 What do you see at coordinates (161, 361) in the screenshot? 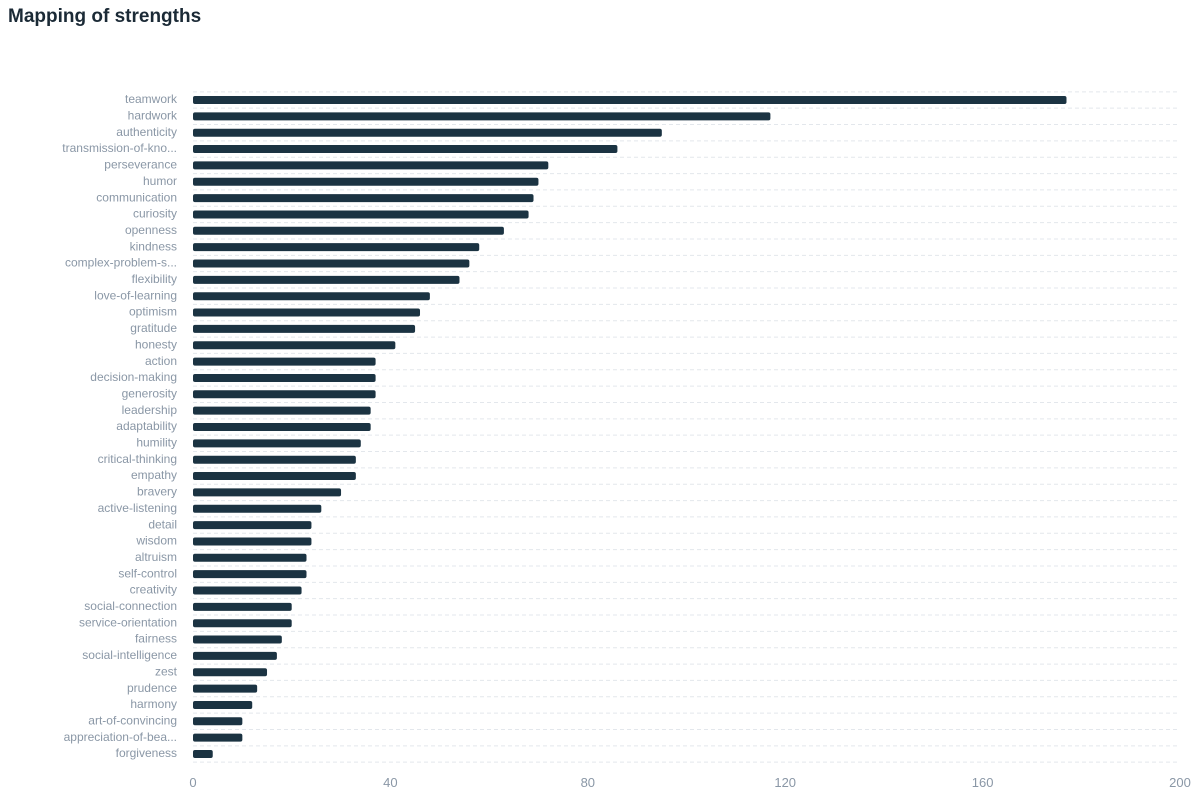
I see `category-label: action` at bounding box center [161, 361].